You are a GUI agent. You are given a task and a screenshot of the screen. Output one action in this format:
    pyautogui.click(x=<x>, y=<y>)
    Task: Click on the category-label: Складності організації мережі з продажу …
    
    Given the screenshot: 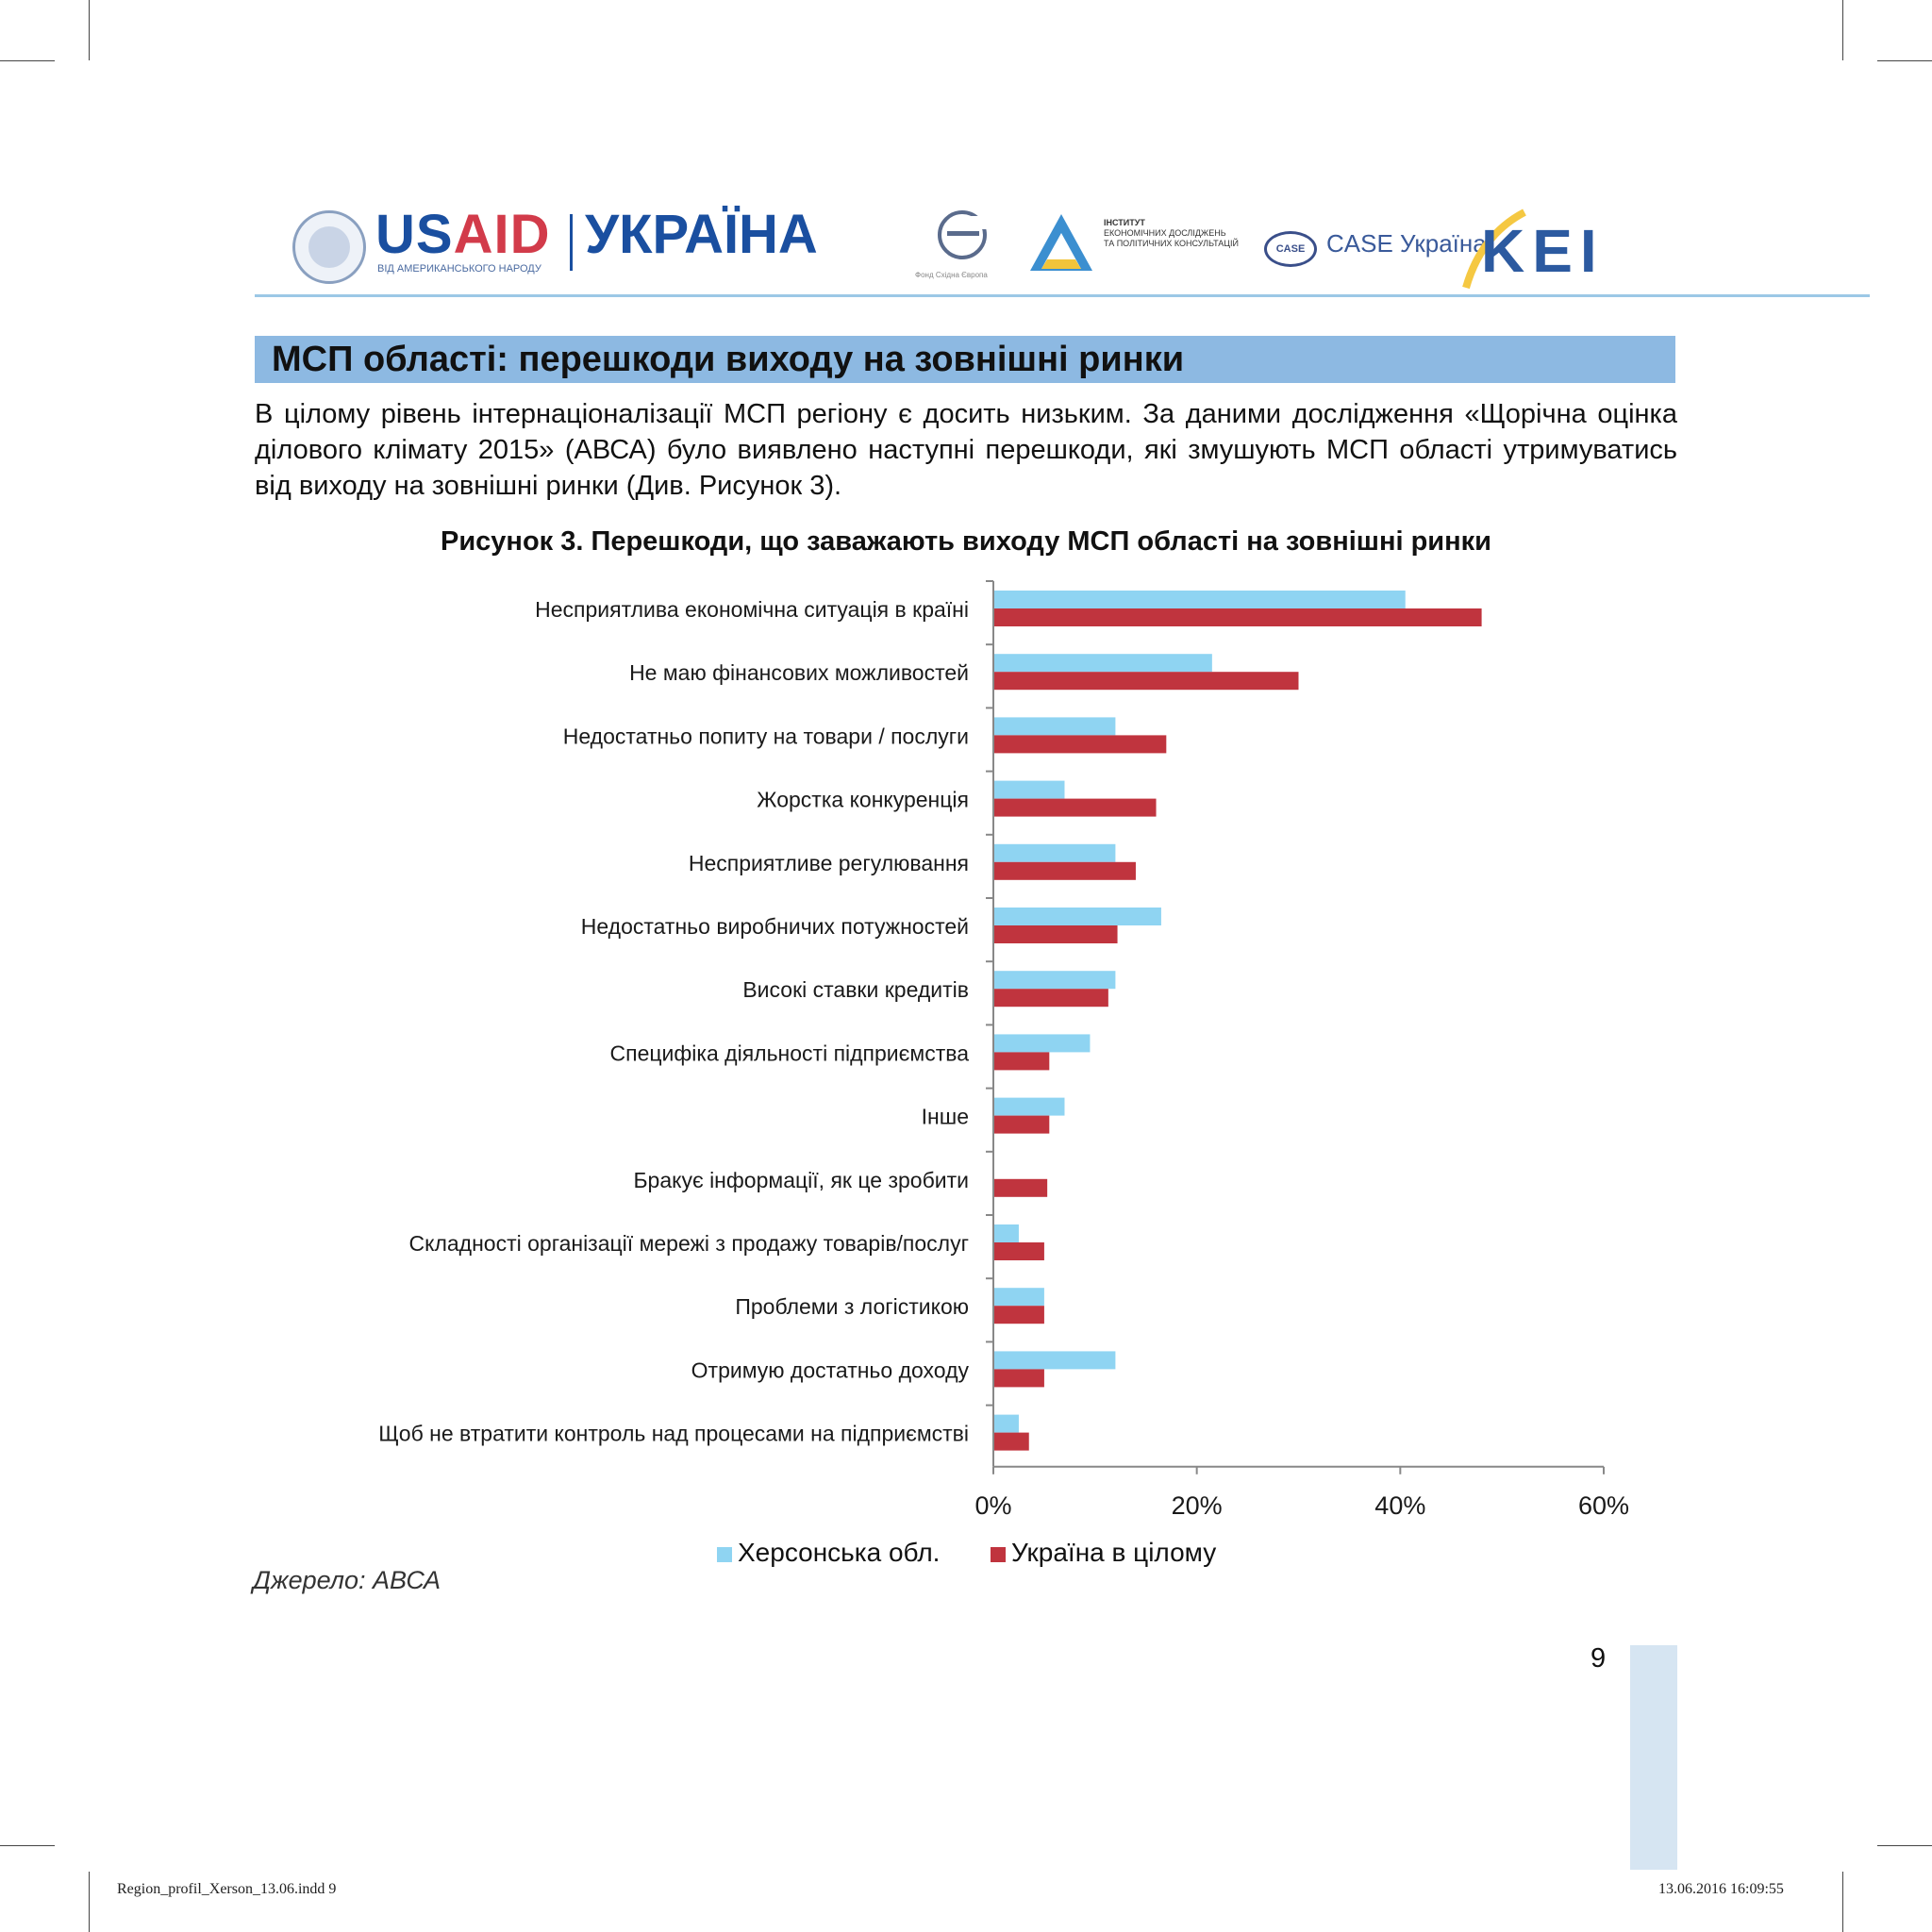 What is the action you would take?
    pyautogui.click(x=689, y=1243)
    